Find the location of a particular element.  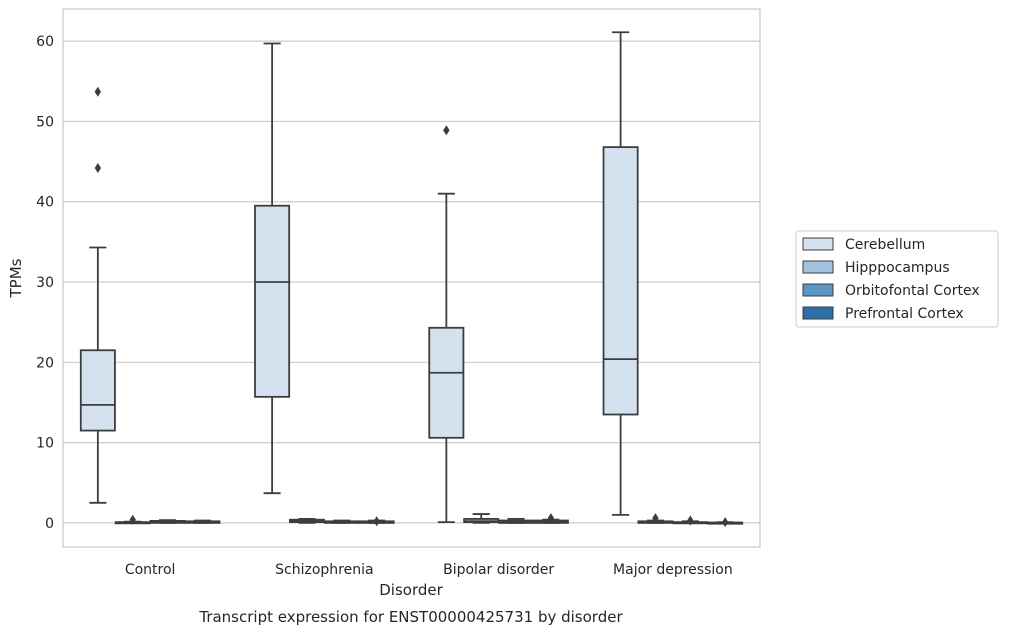

x-tick-label: Bipolar disorder is located at coordinates (498, 570).